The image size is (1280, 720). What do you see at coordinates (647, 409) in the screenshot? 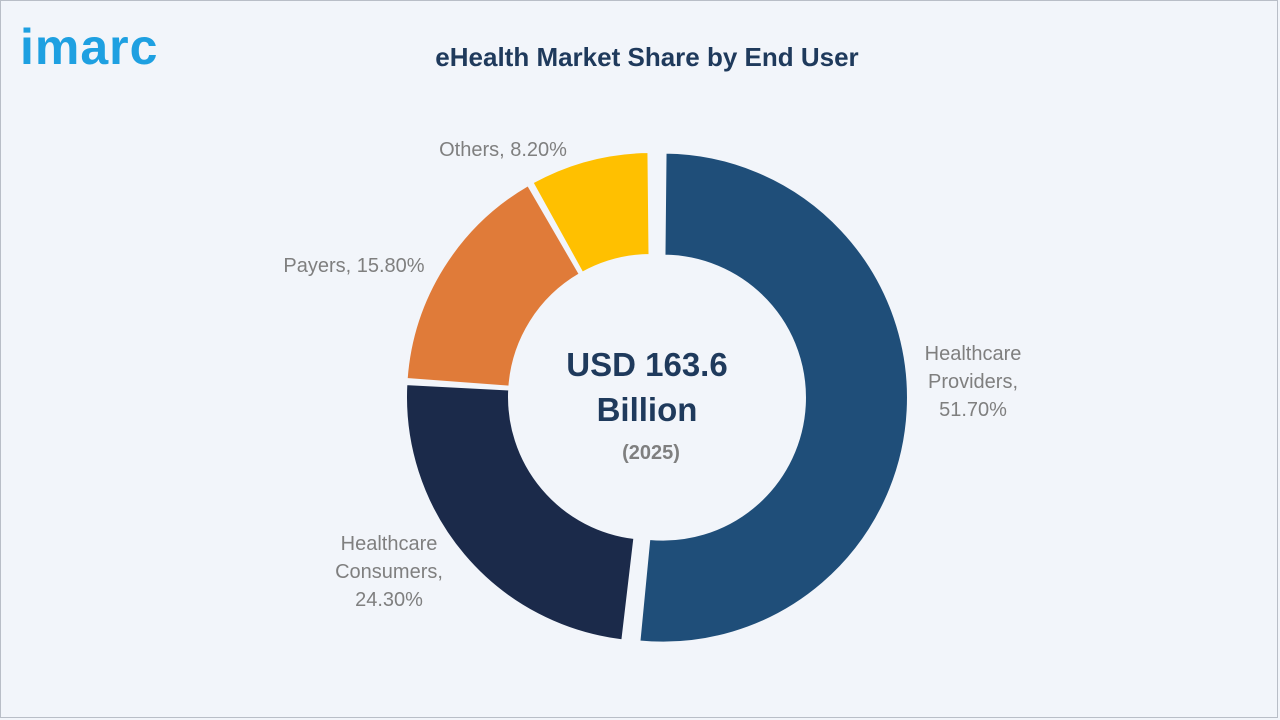
I see `center-unit: Billion` at bounding box center [647, 409].